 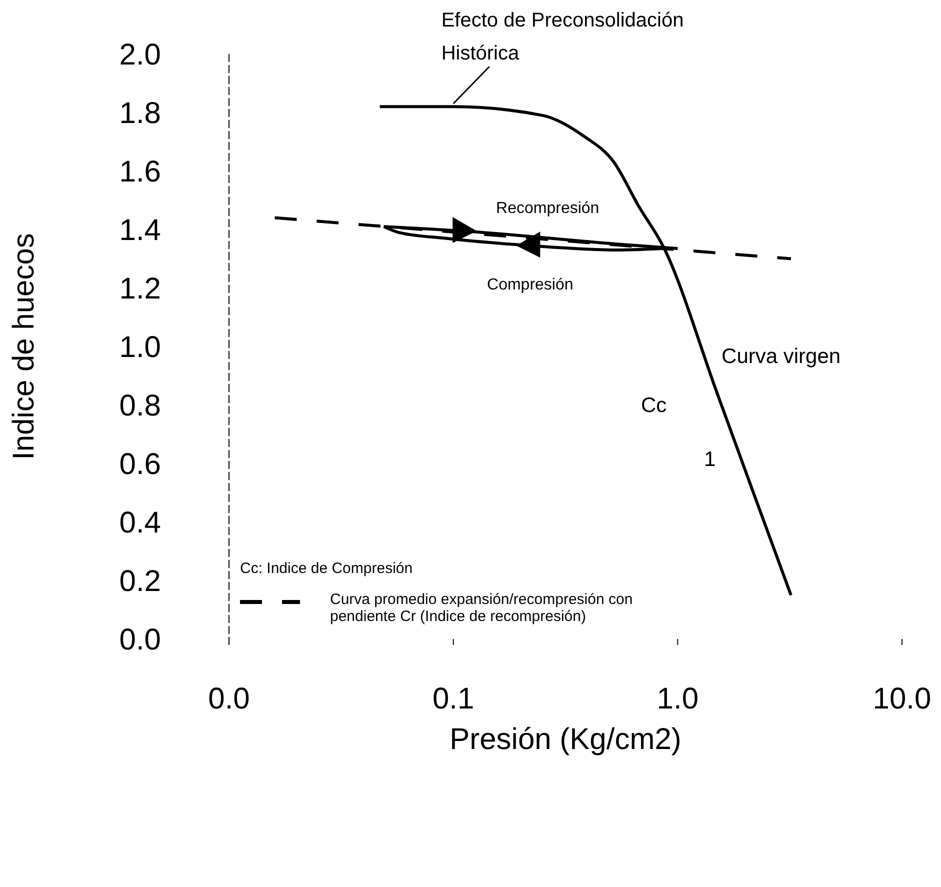 What do you see at coordinates (327, 568) in the screenshot?
I see `annotation: Cc: Indice de Compresión` at bounding box center [327, 568].